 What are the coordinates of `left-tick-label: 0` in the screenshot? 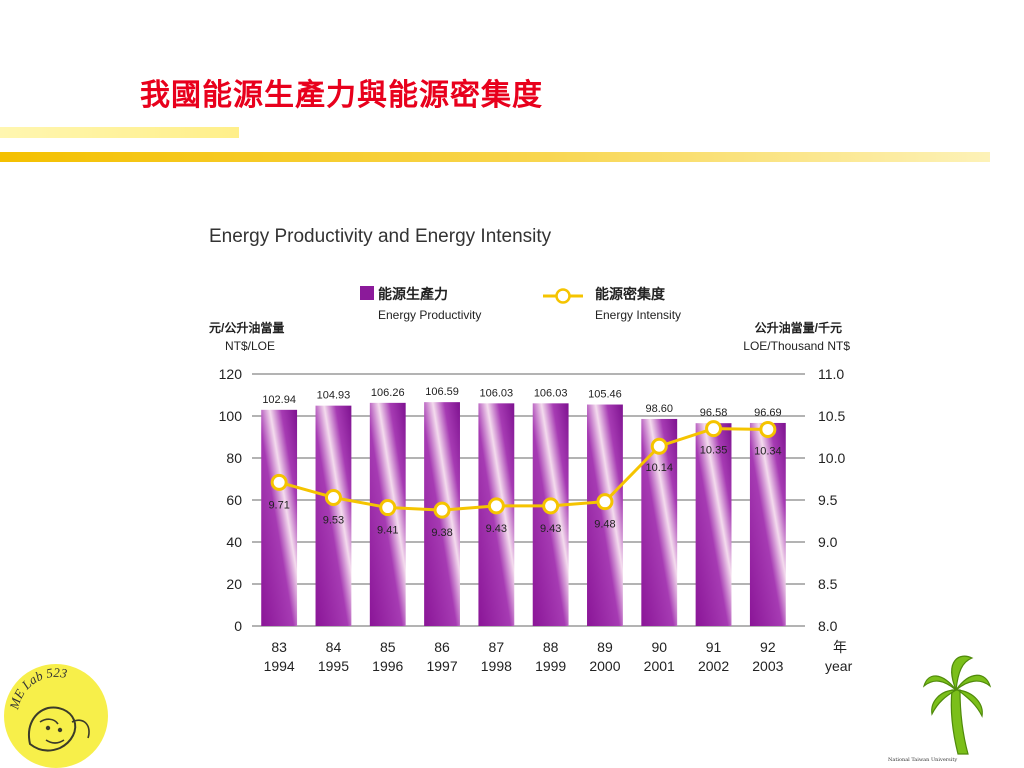 It's located at (238, 626).